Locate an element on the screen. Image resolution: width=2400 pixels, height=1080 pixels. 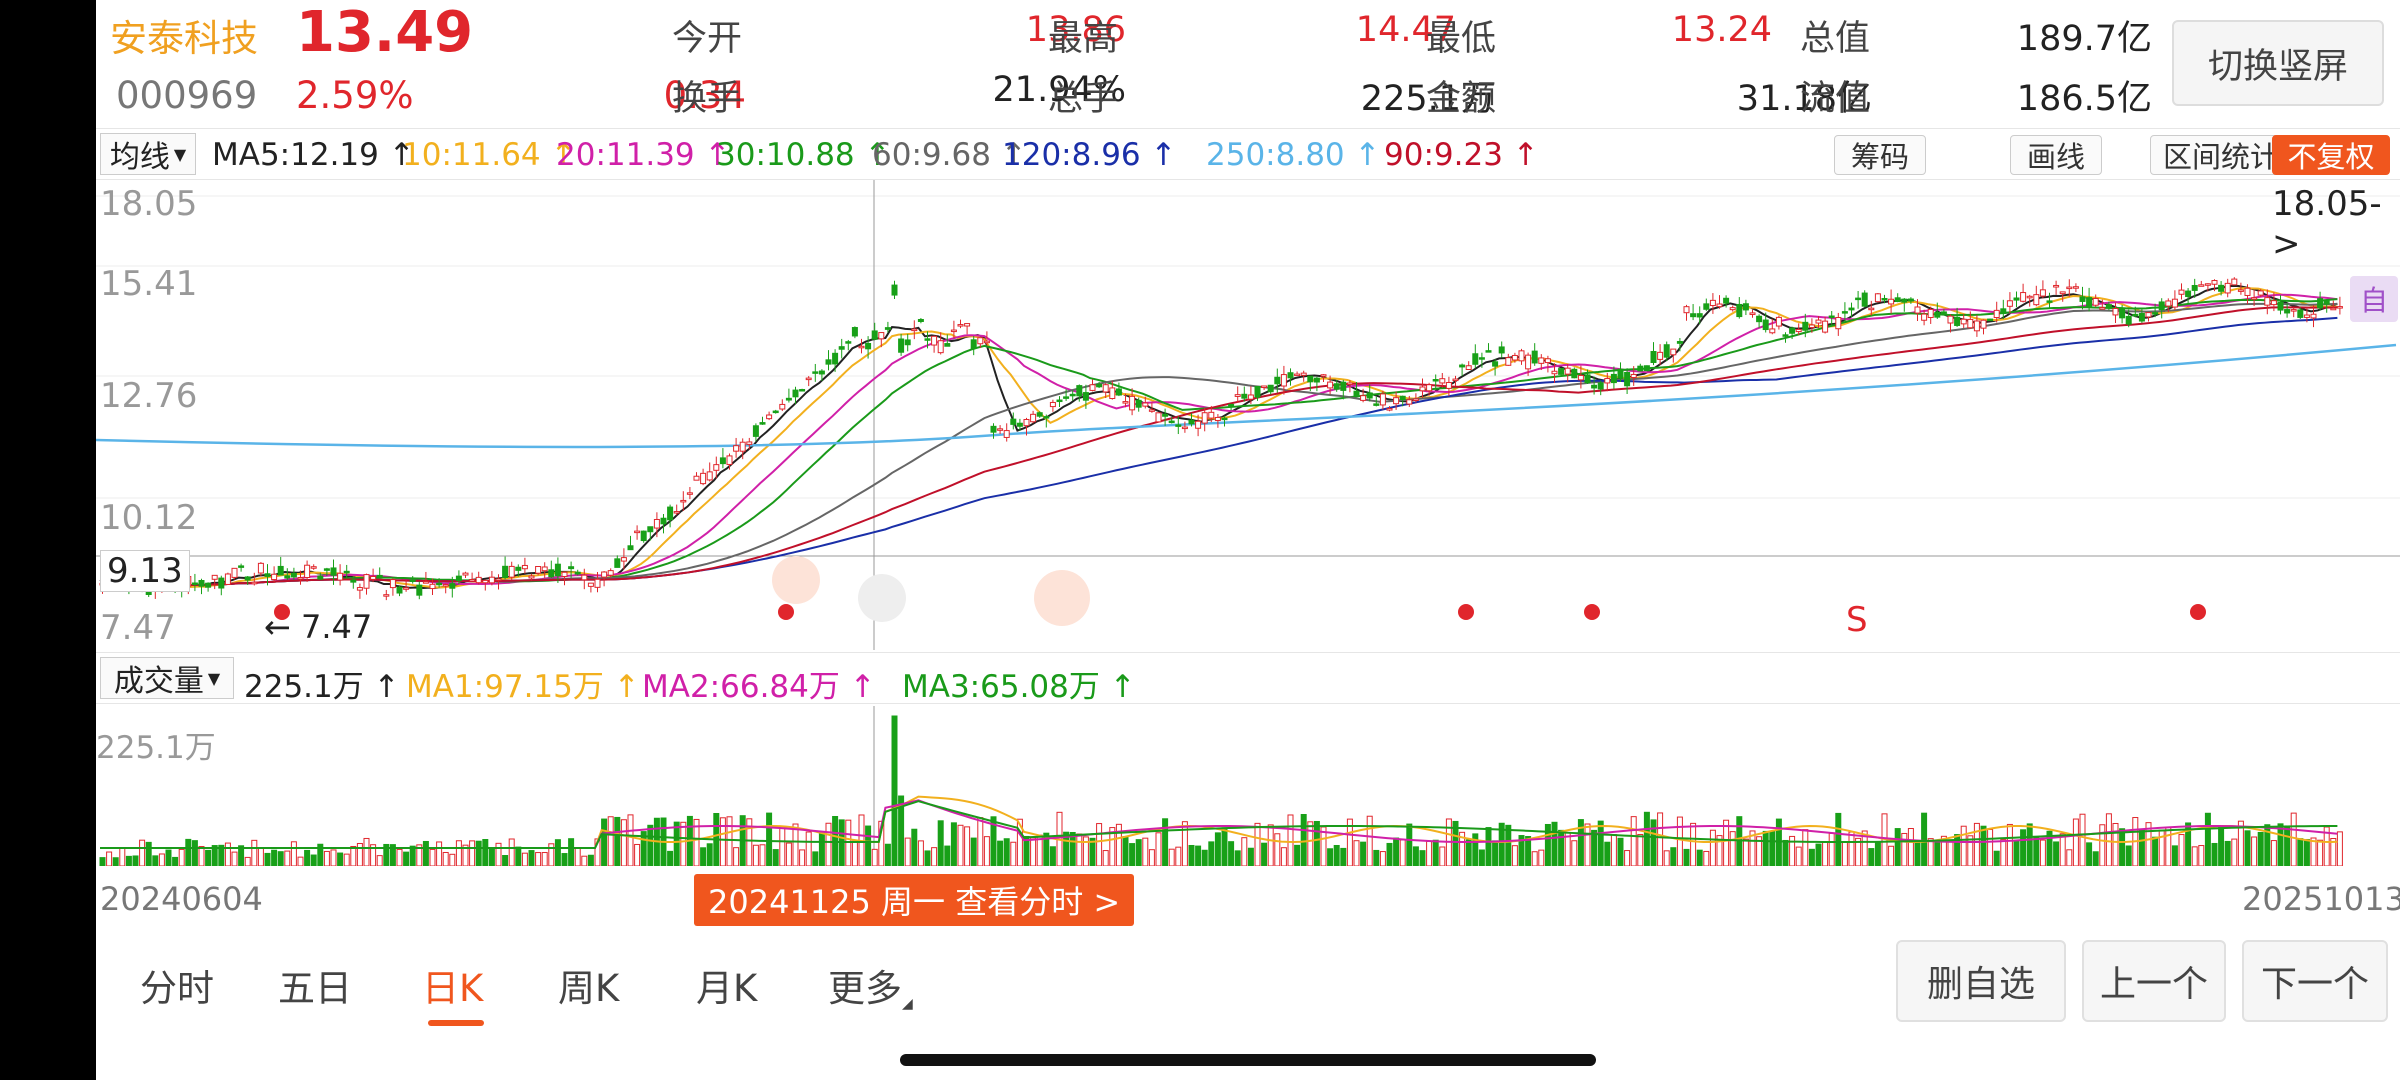
end-date-label: 20251013 is located at coordinates (2321, 899).